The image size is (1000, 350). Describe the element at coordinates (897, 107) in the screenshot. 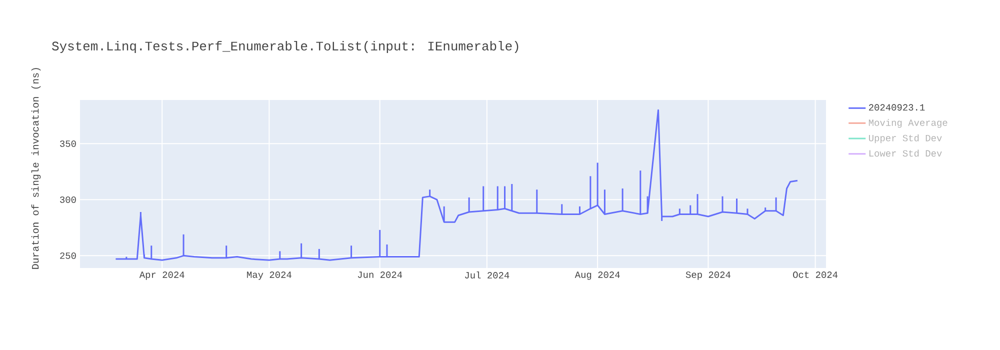

I see `legend-label: 20240923.1` at that location.